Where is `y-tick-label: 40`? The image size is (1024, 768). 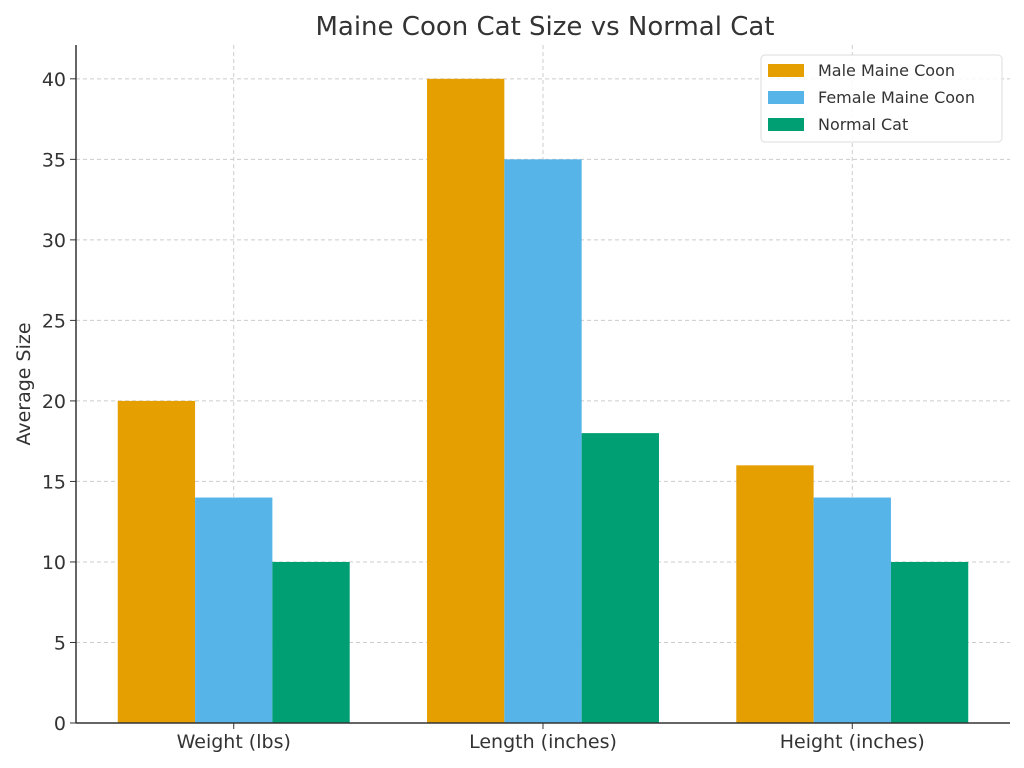
y-tick-label: 40 is located at coordinates (54, 80).